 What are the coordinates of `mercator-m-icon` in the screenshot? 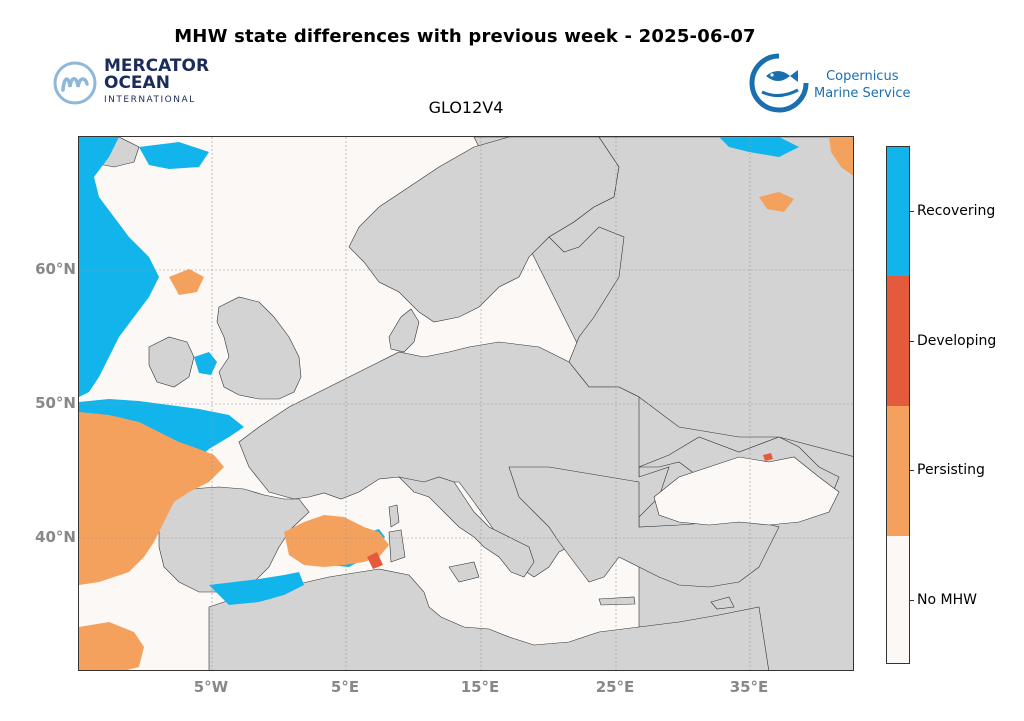 It's located at (75, 83).